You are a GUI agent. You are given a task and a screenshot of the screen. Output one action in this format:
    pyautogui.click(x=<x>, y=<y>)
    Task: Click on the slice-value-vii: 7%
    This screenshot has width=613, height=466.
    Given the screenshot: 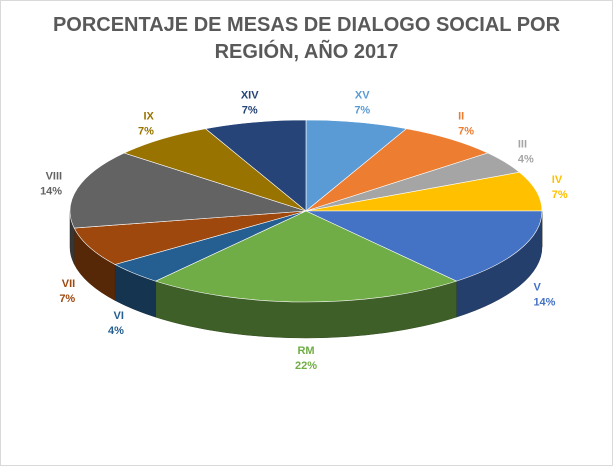 What is the action you would take?
    pyautogui.click(x=67, y=299)
    